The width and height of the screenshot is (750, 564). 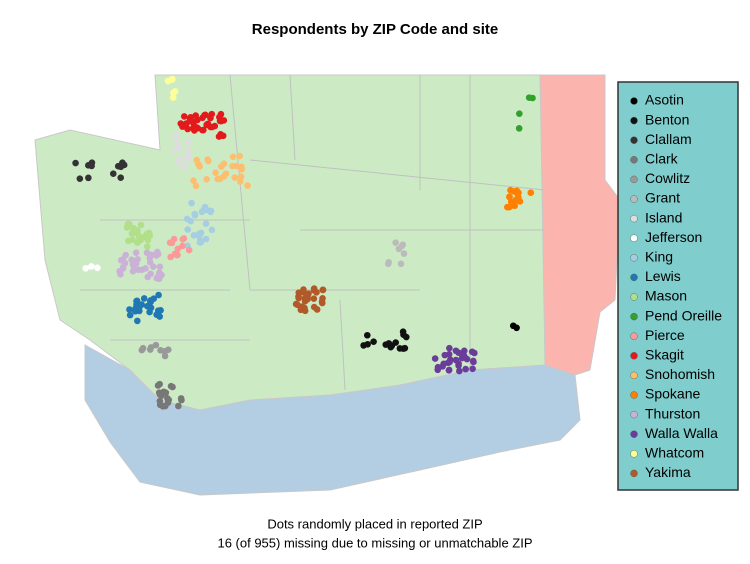 What do you see at coordinates (580, 225) in the screenshot?
I see `idaho` at bounding box center [580, 225].